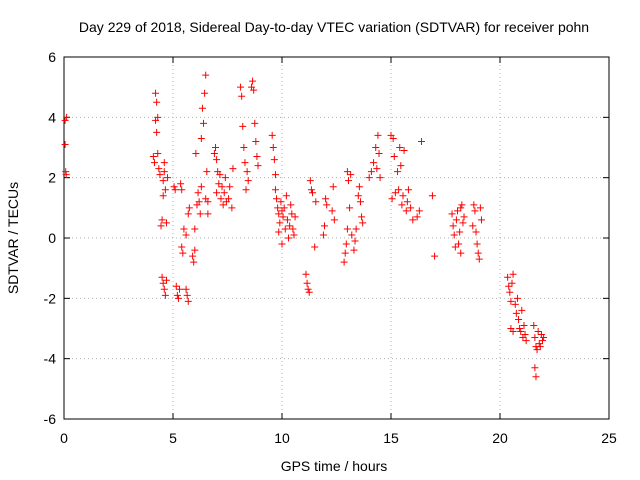  What do you see at coordinates (609, 438) in the screenshot?
I see `x-tick-label: 25` at bounding box center [609, 438].